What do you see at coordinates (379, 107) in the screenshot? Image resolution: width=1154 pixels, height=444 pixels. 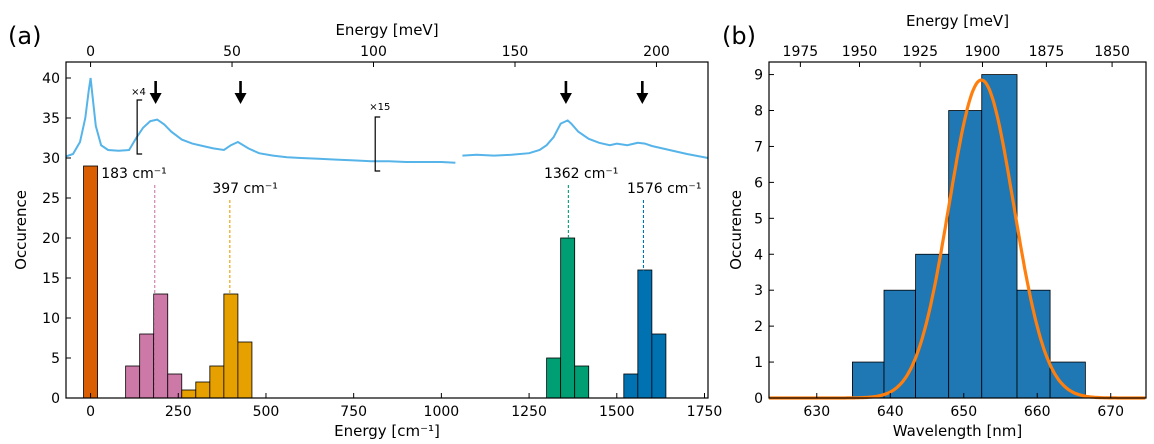 I see `scale-label-x15: ×15` at bounding box center [379, 107].